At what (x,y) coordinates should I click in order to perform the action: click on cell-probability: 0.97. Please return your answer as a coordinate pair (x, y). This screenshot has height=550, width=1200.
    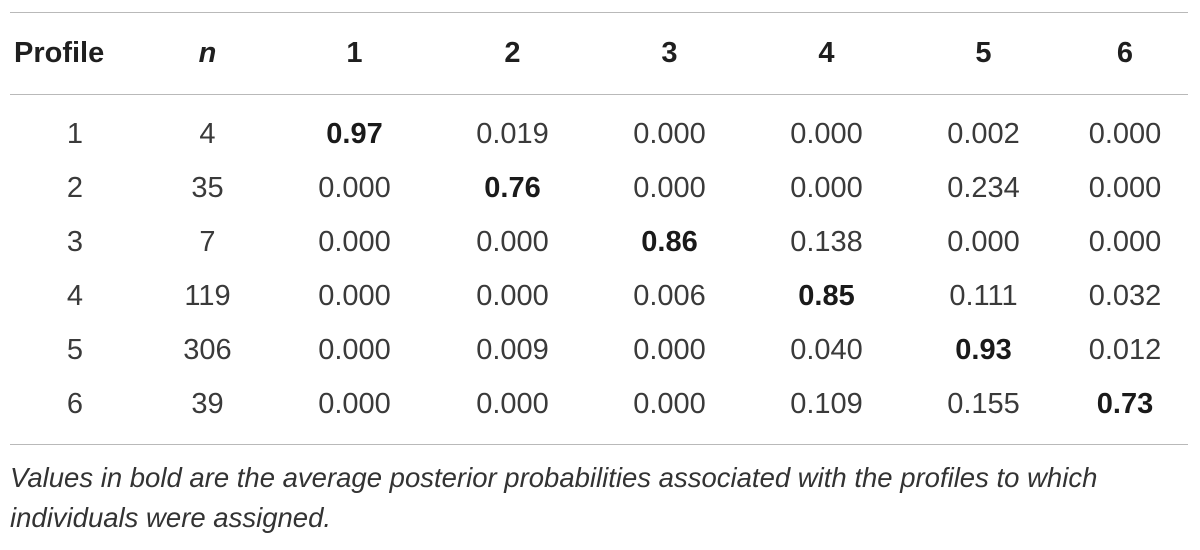
    Looking at the image, I should click on (354, 133).